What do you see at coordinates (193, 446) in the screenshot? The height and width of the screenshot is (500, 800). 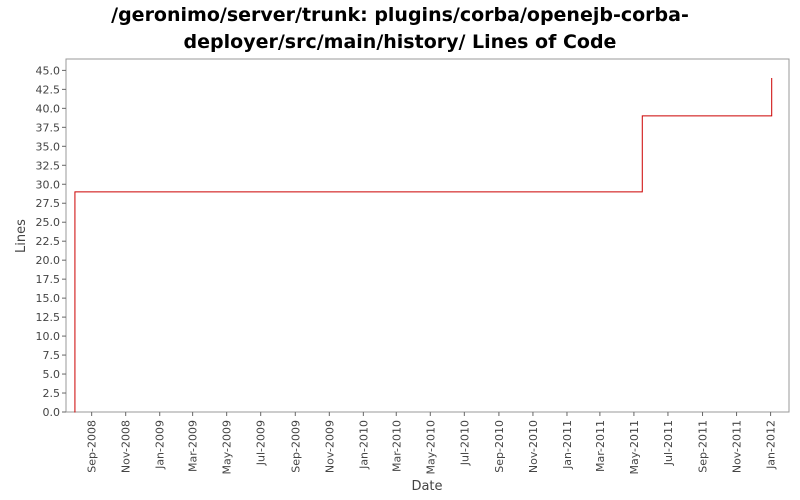 I see `x-tick-label: Mar-2009` at bounding box center [193, 446].